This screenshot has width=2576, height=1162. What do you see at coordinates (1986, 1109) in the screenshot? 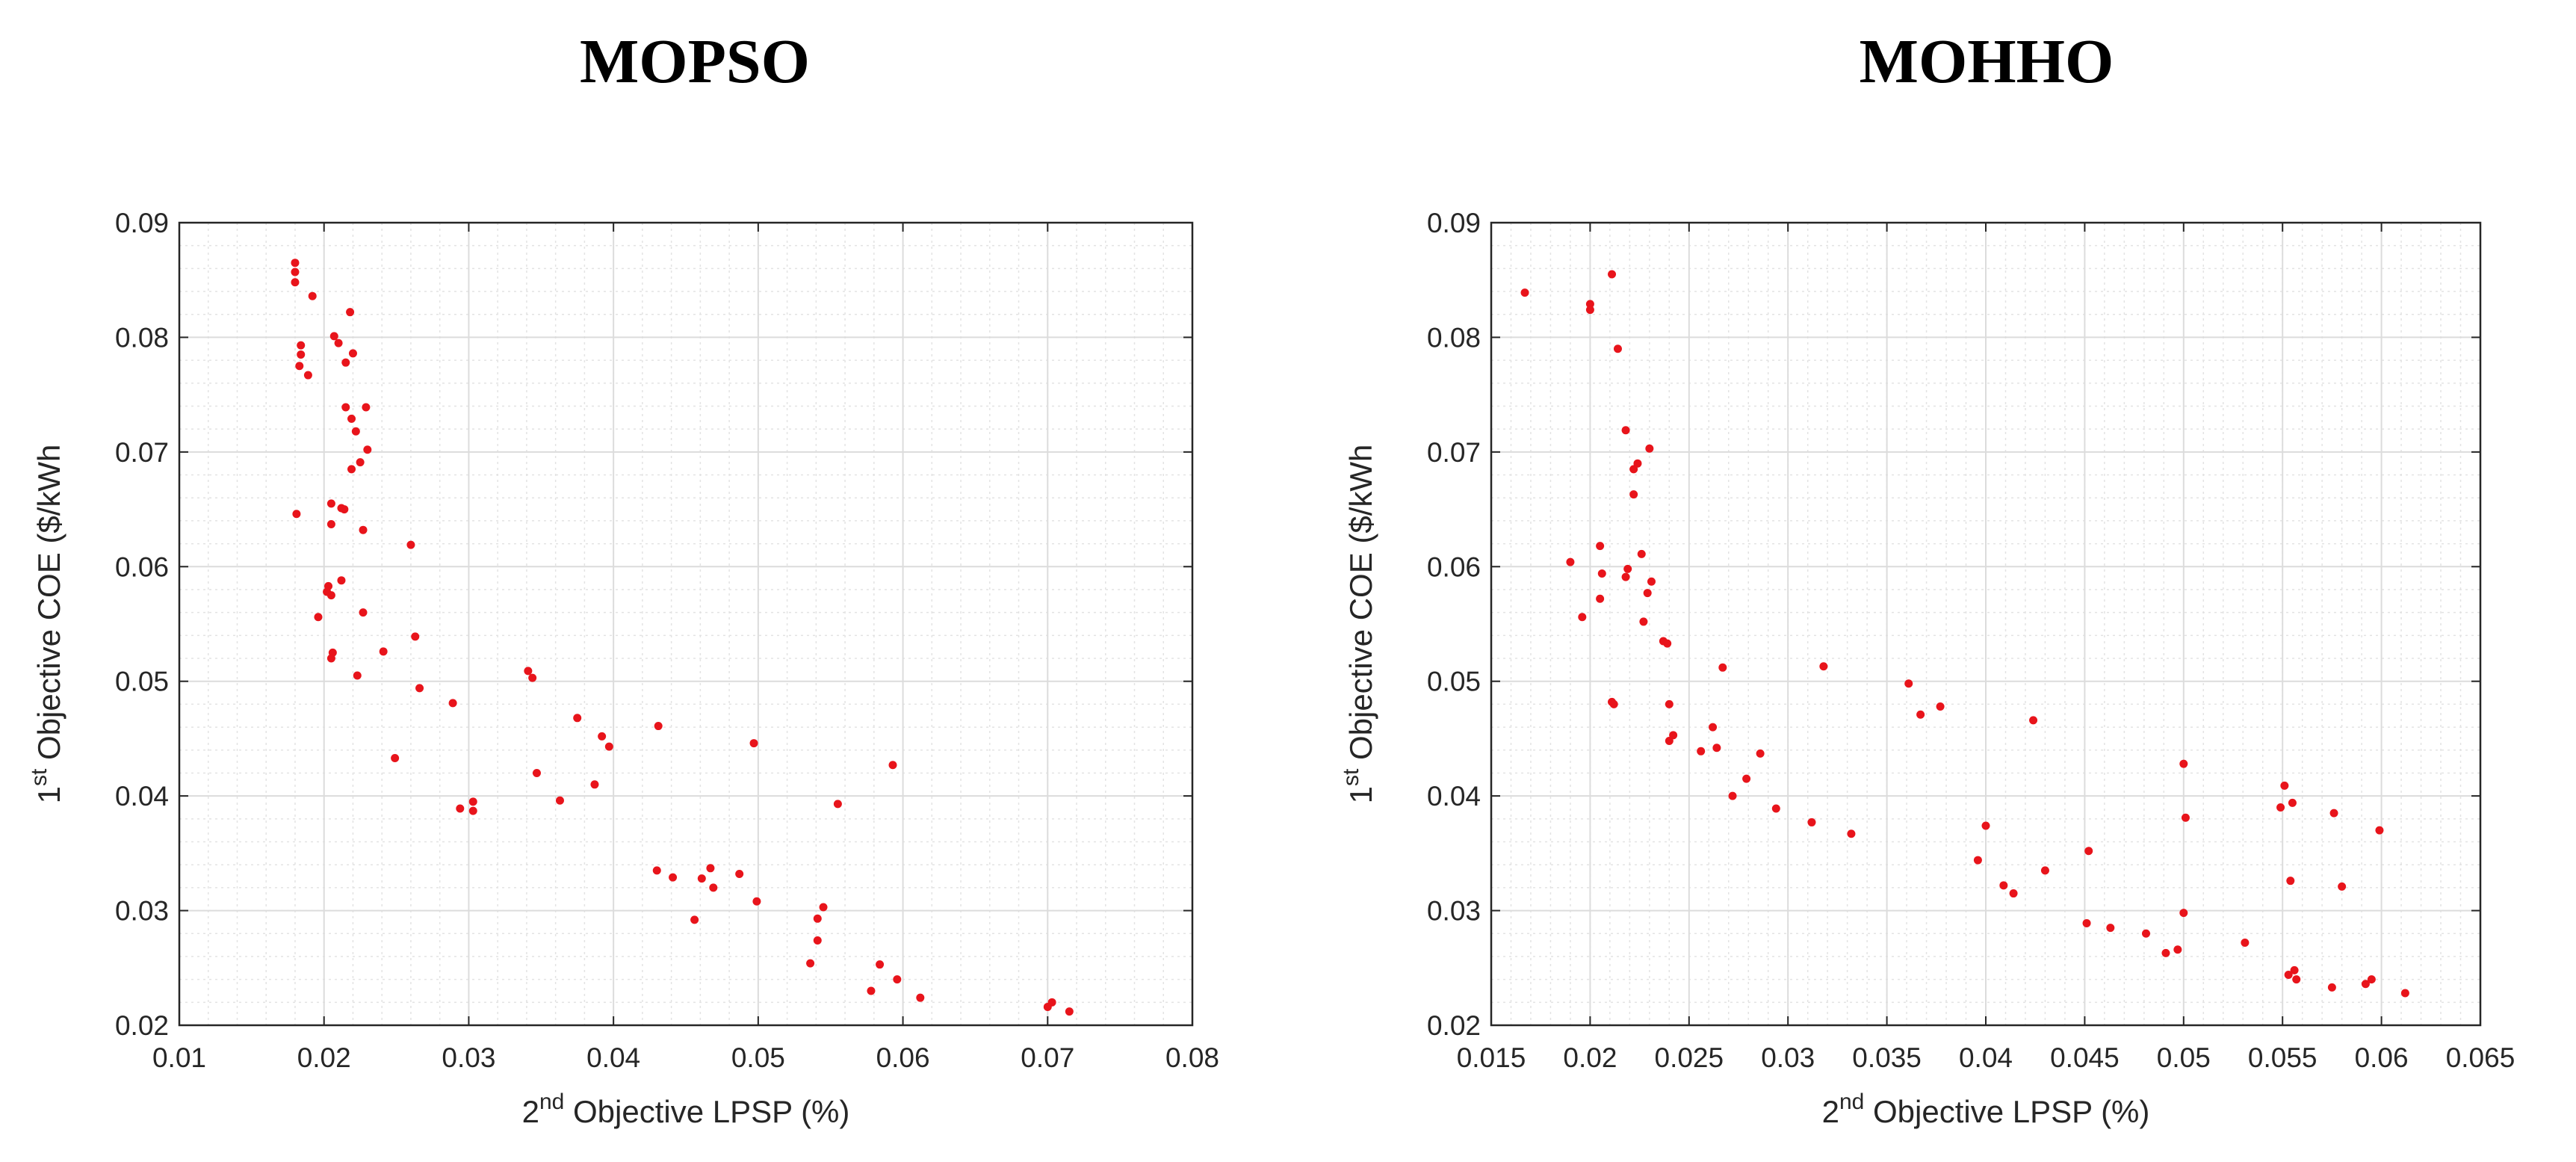
I see `x-axis-label: 2nd Objective LPSP (%)` at bounding box center [1986, 1109].